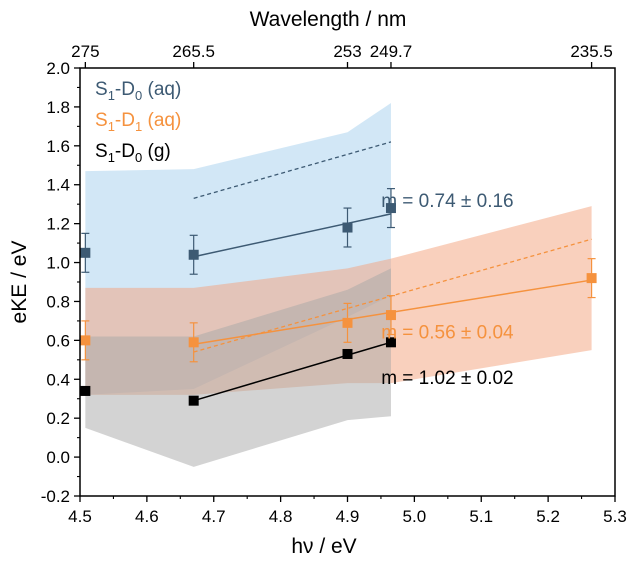  I want to click on slope-annotation-s1d0_g: m = 1.02 ± 0.02, so click(447, 378).